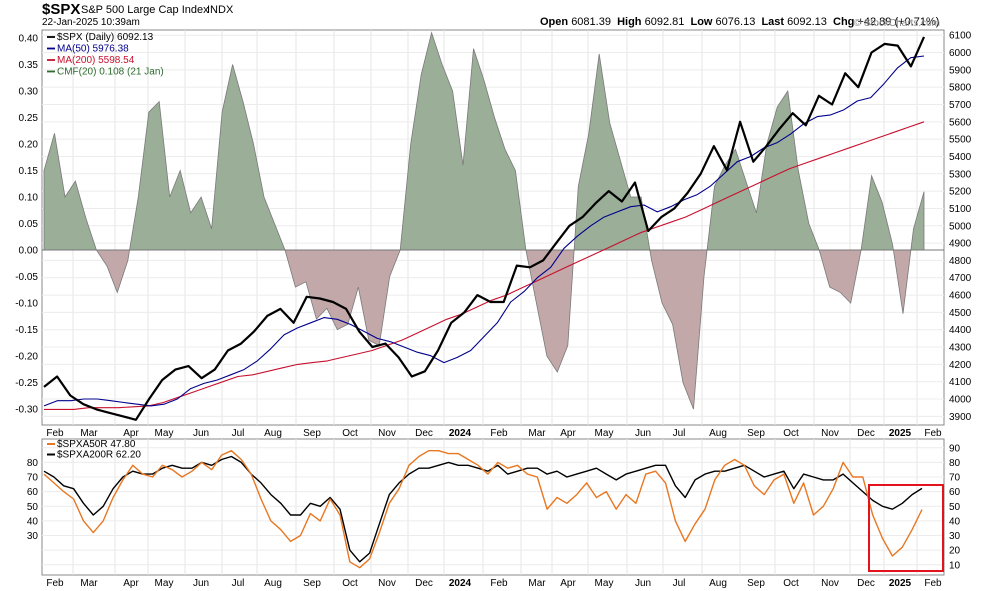 The image size is (990, 591). What do you see at coordinates (960, 382) in the screenshot?
I see `price-tick-label: 4100` at bounding box center [960, 382].